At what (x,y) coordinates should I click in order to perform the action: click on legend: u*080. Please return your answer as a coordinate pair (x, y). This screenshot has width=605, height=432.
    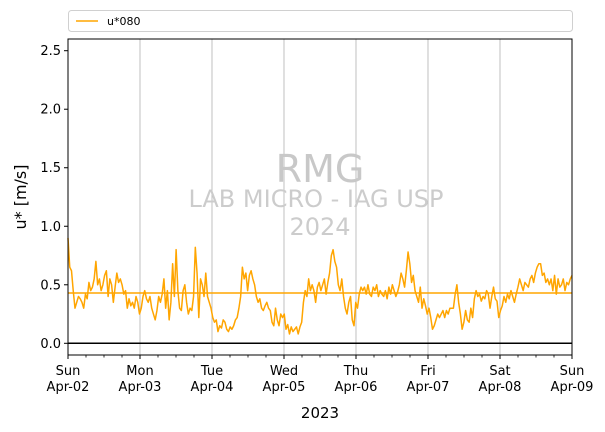
    Looking at the image, I should click on (320, 21).